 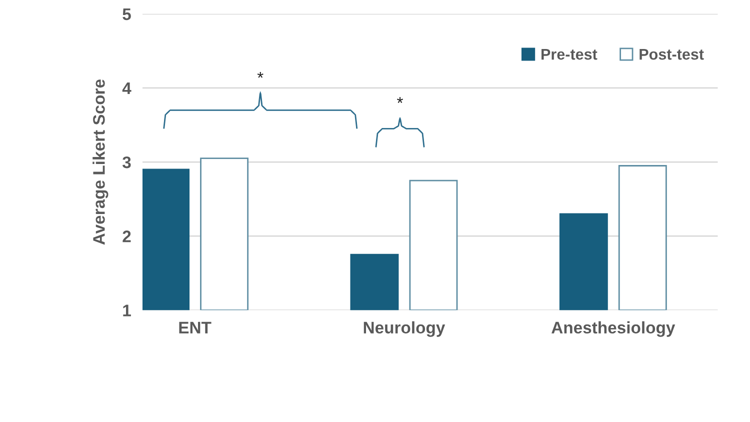 I want to click on x-tick-label: Neurology, so click(x=405, y=329).